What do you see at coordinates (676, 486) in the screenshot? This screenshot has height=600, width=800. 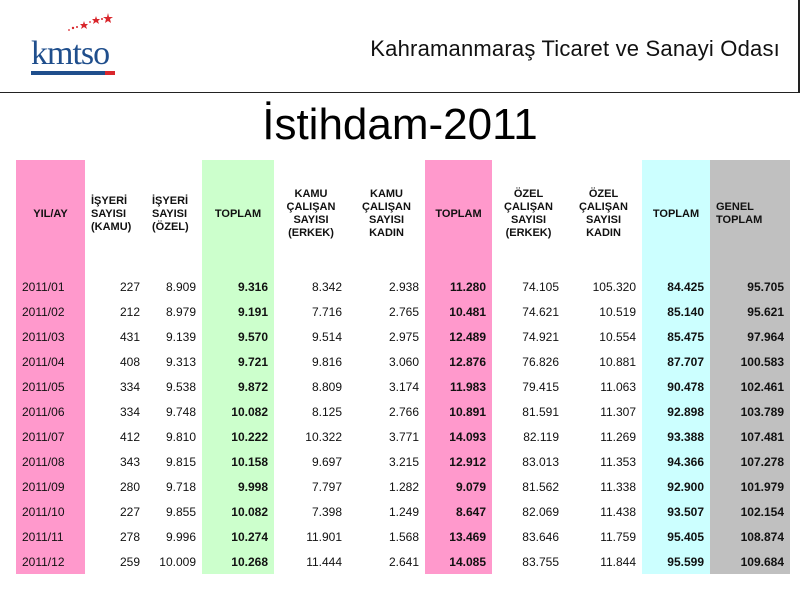 I see `table-cell: 92.900` at bounding box center [676, 486].